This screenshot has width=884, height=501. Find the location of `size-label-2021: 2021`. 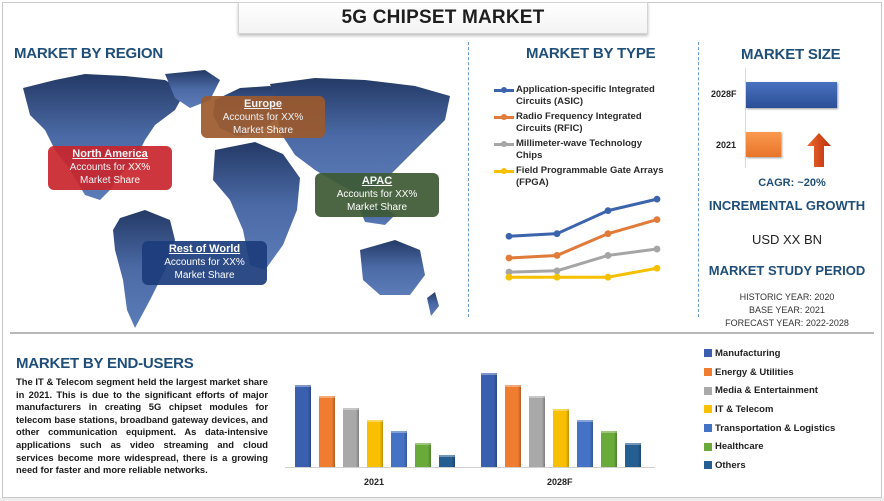

size-label-2021: 2021 is located at coordinates (726, 145).